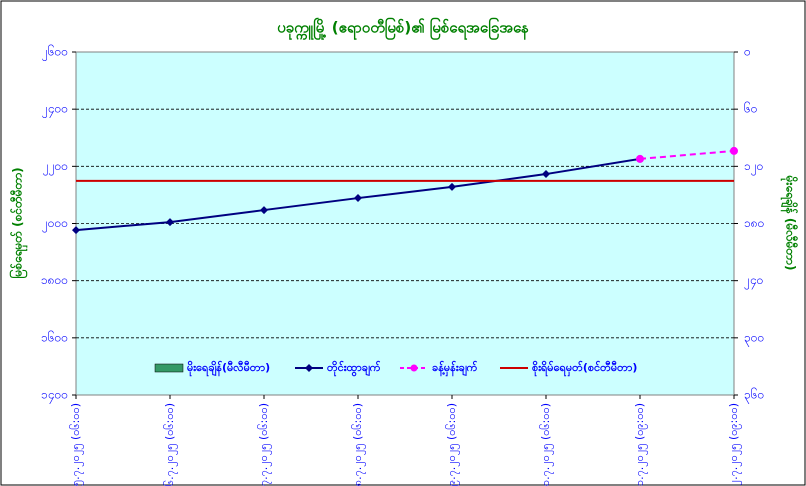 The height and width of the screenshot is (486, 806). Describe the element at coordinates (54, 396) in the screenshot. I see `y-tick-label: ၁၄၀၀` at that location.